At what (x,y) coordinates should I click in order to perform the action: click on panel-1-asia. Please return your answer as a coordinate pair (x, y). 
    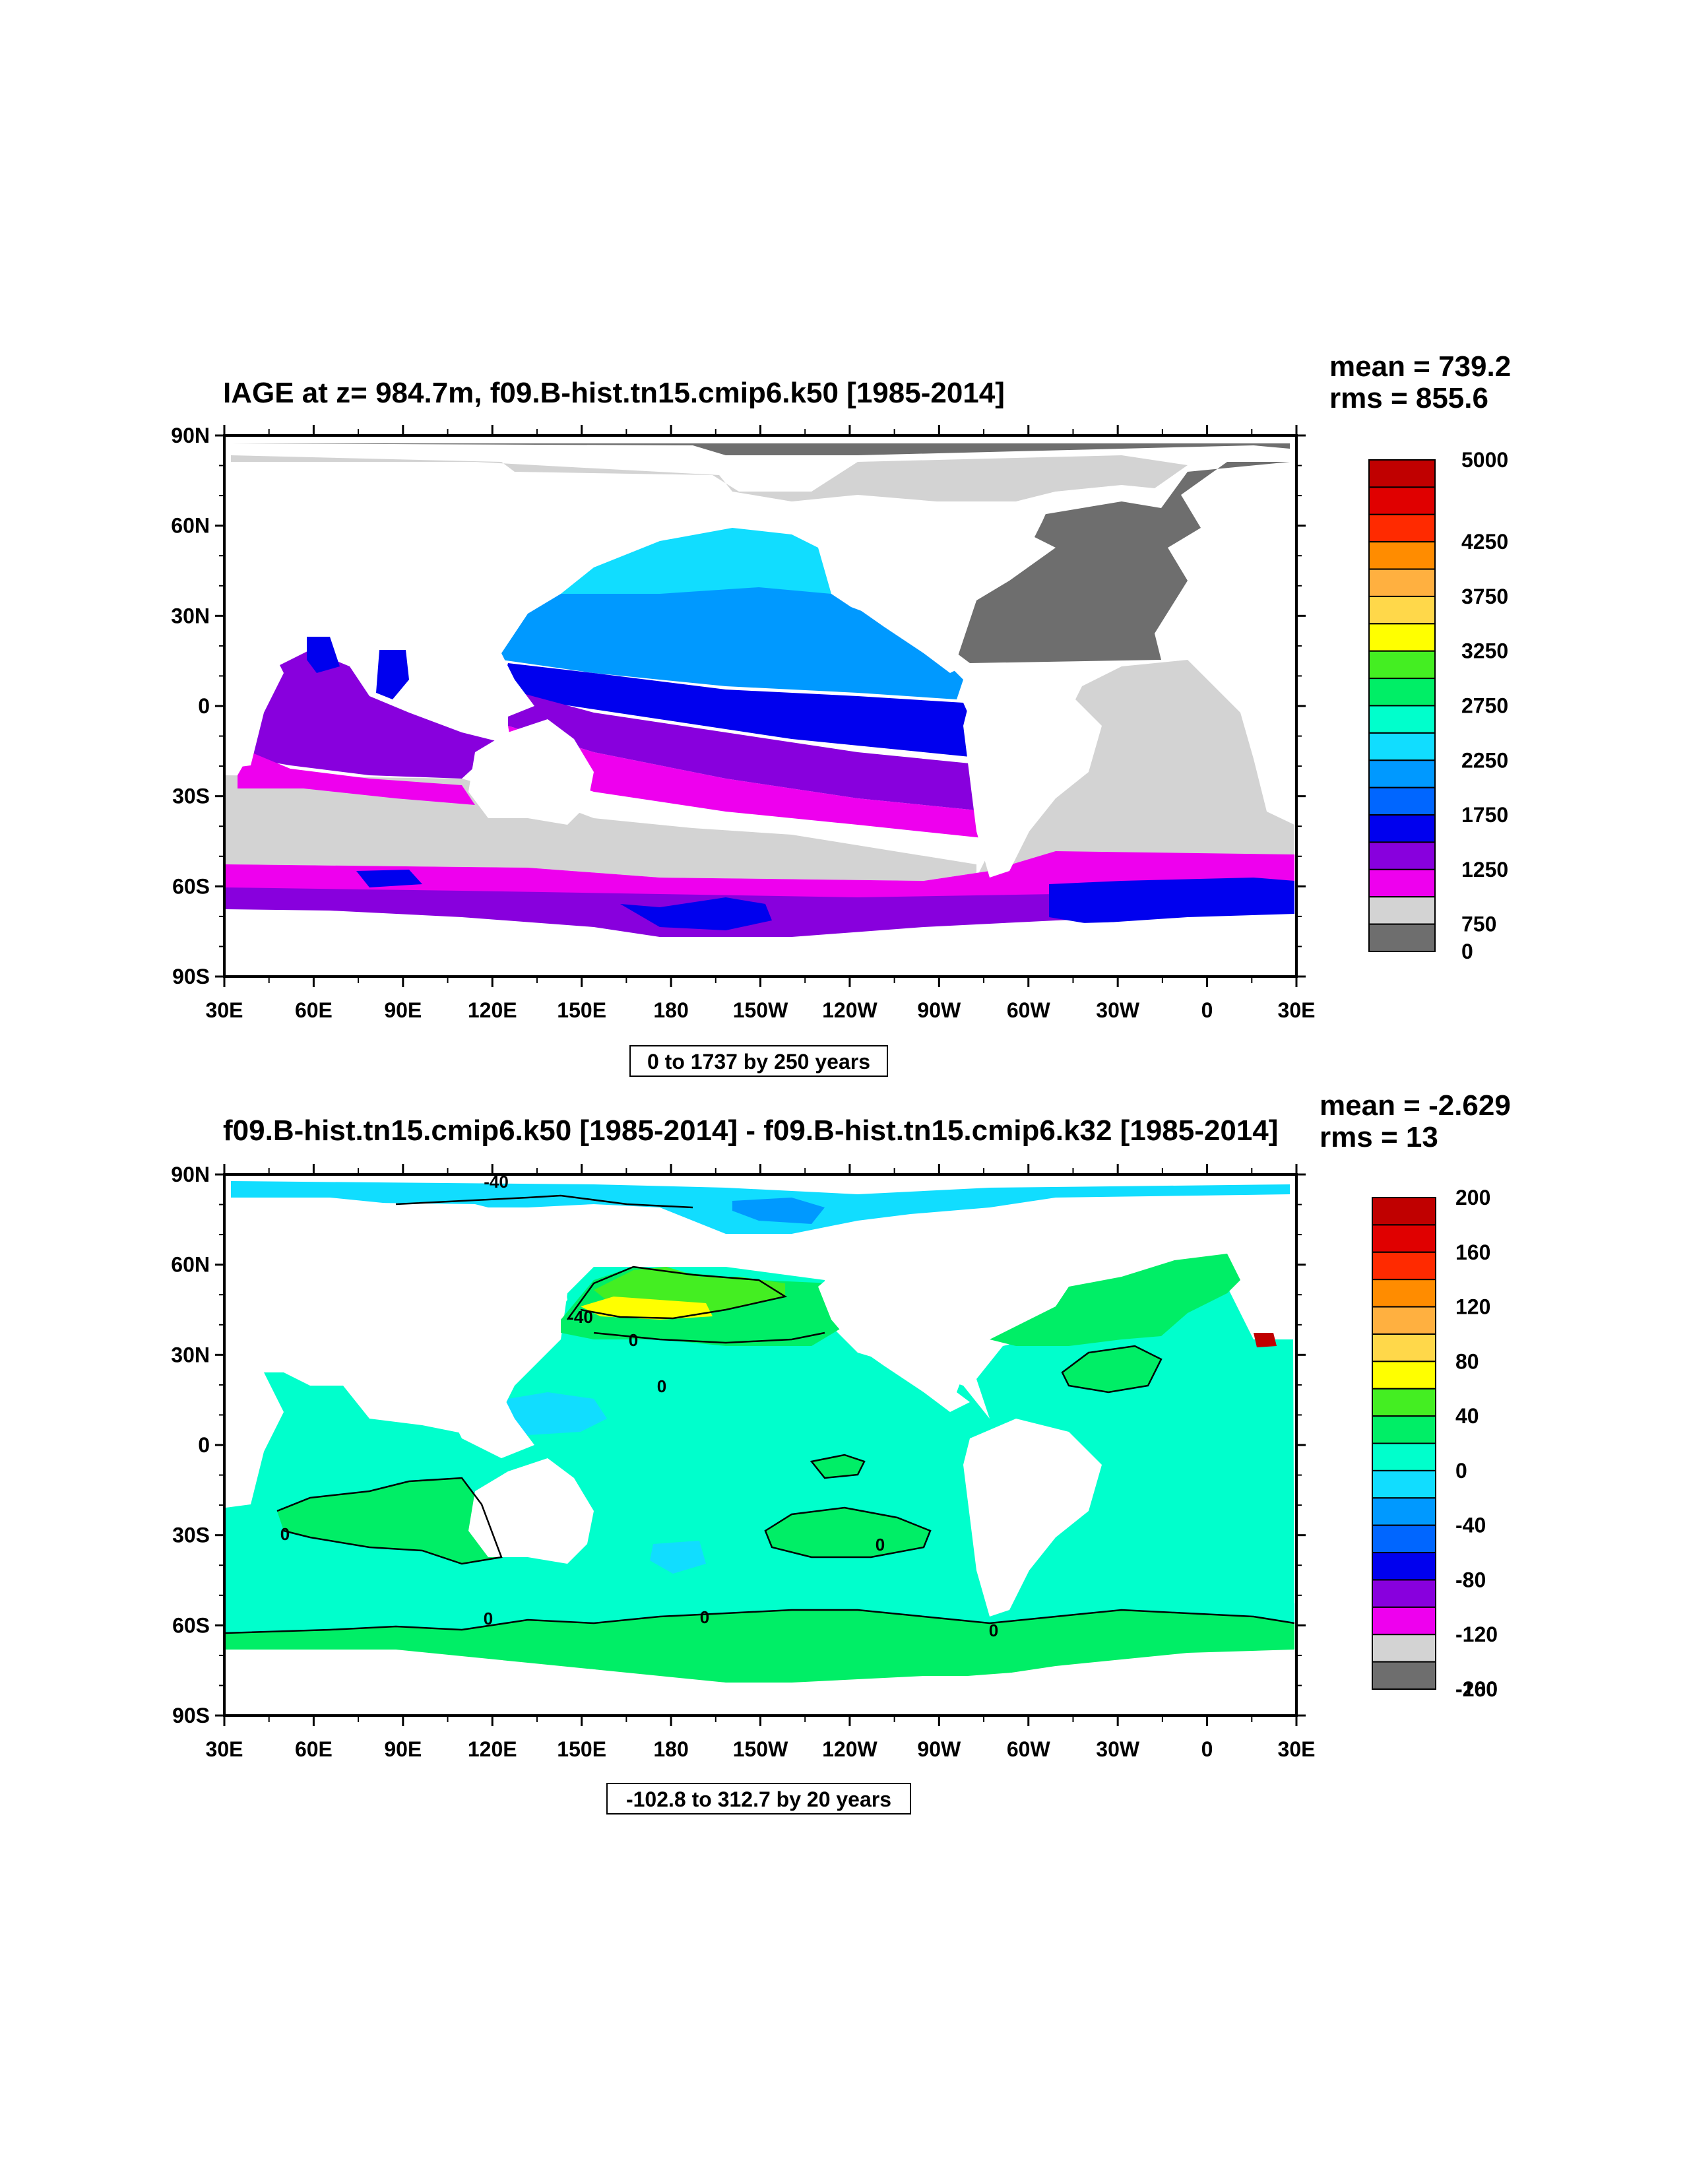
    Looking at the image, I should click on (396, 557).